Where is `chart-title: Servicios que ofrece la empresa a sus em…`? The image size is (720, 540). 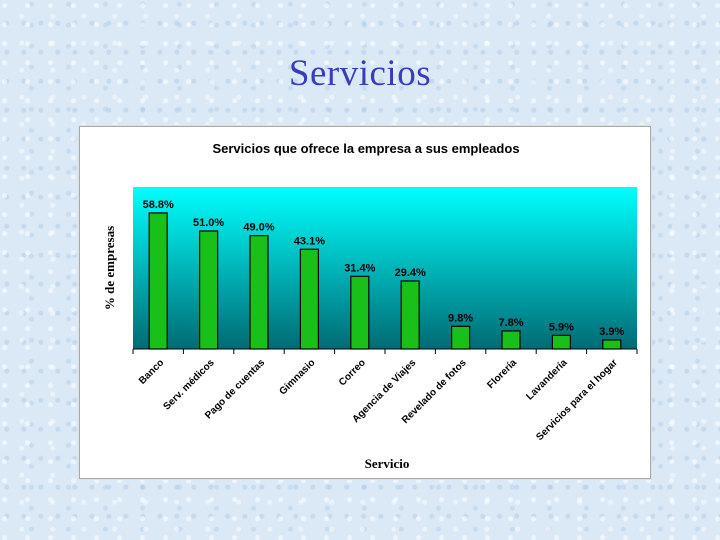
chart-title: Servicios que ofrece la empresa a sus em… is located at coordinates (365, 148).